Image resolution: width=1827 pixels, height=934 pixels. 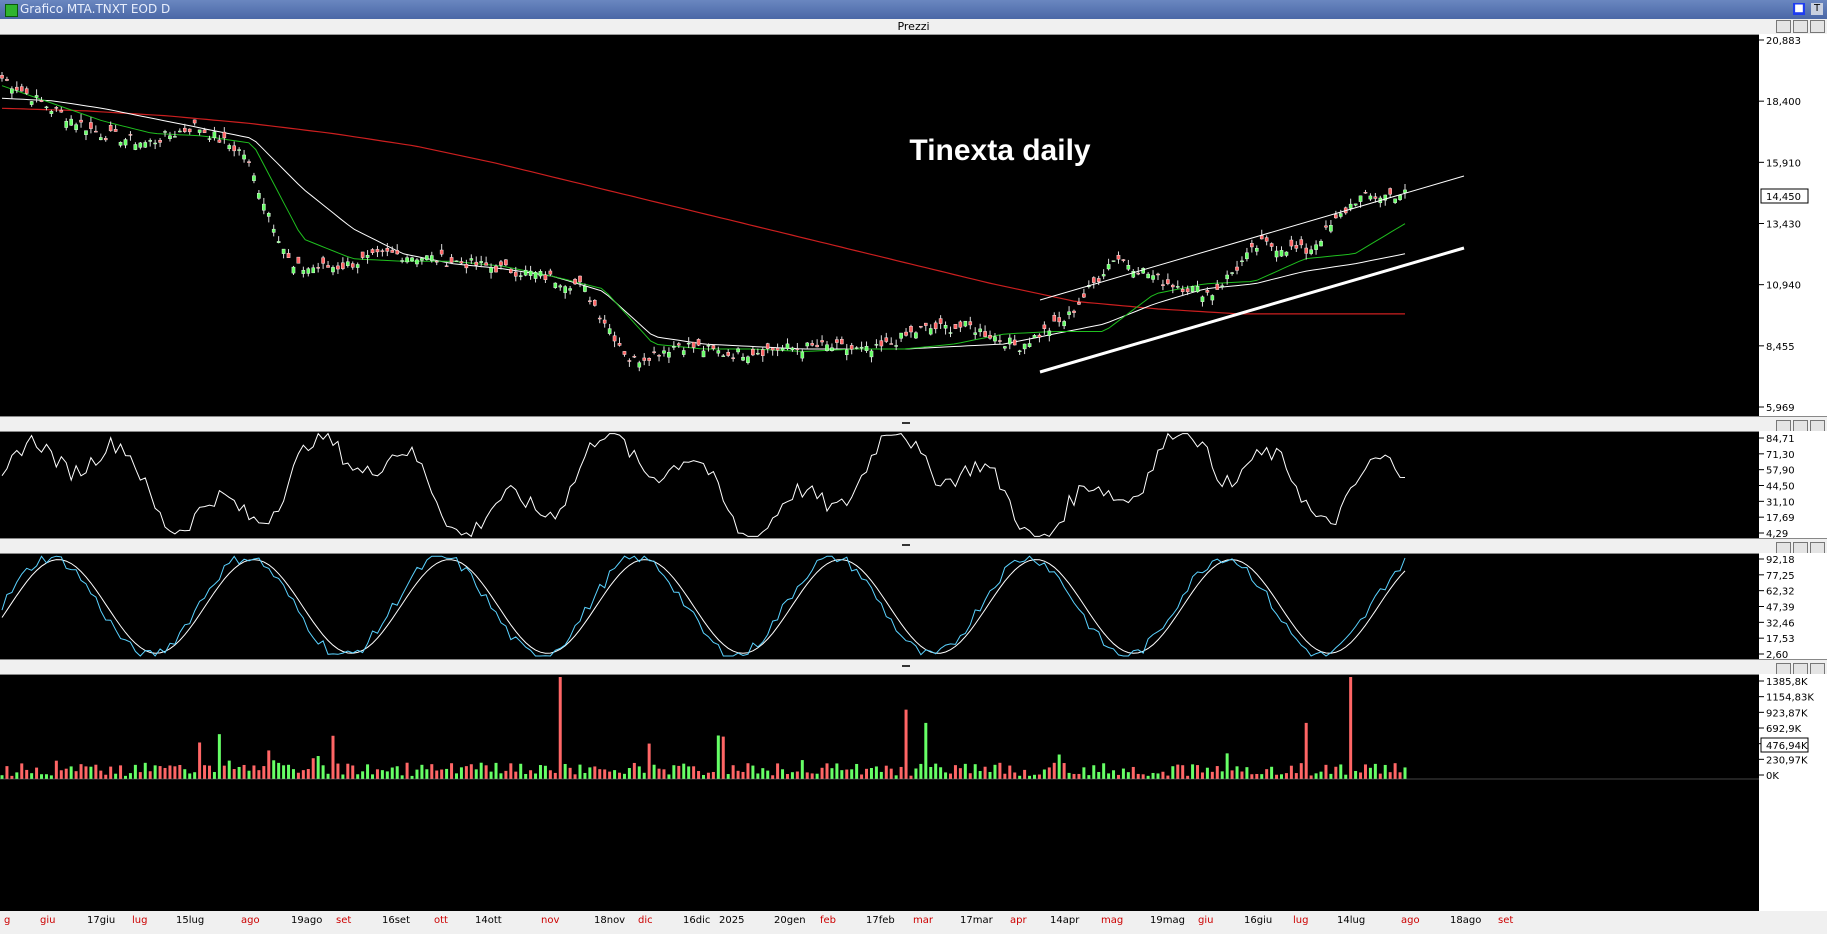 I want to click on volume-pane-header, so click(x=913, y=667).